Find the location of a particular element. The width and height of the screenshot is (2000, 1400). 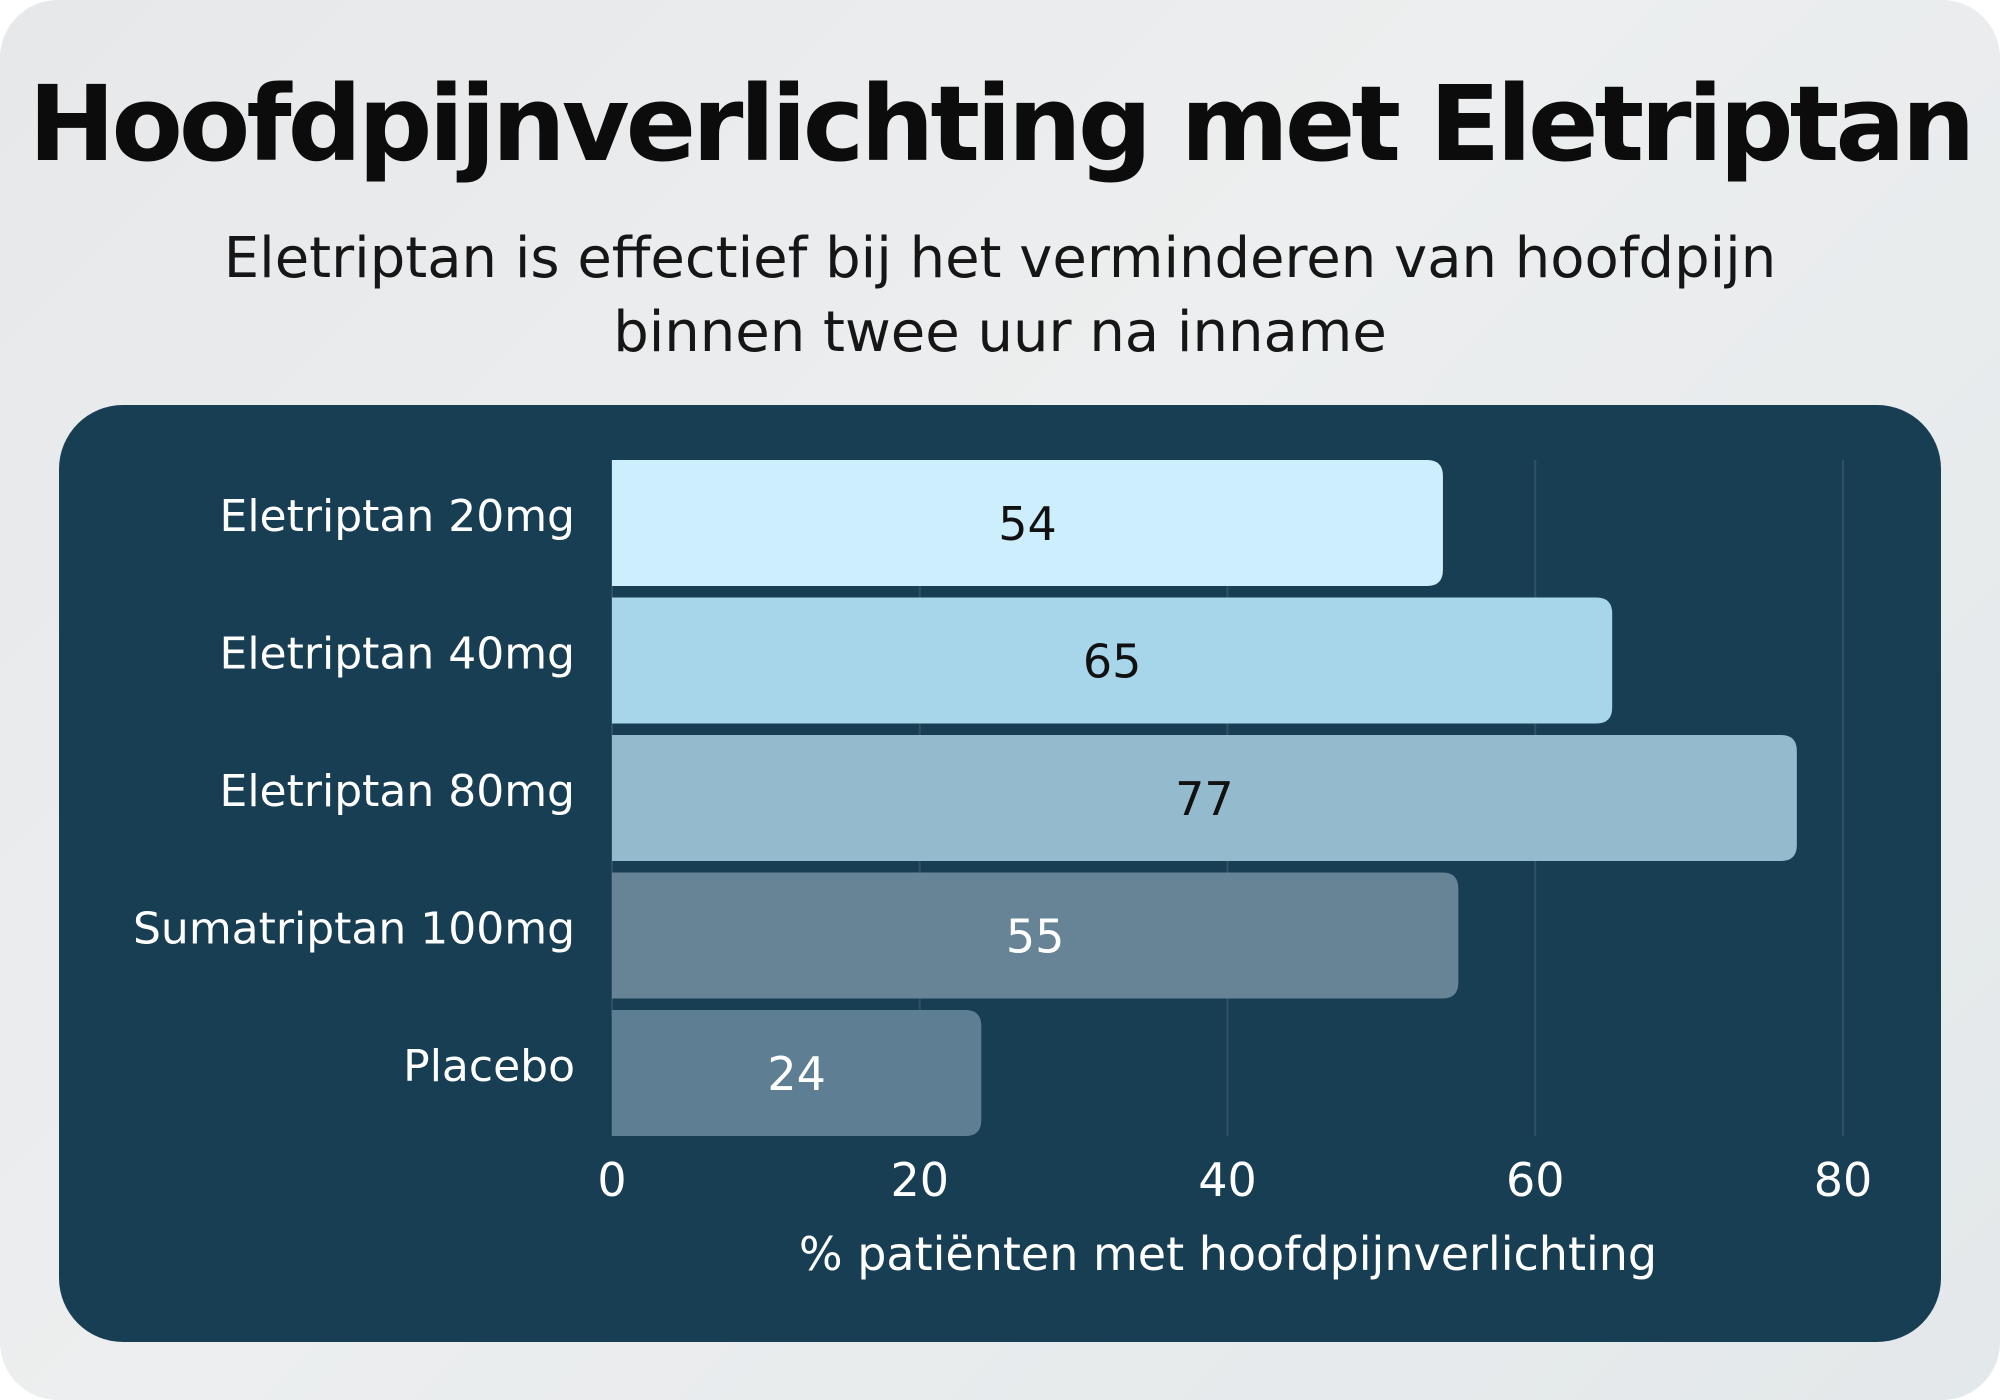

bar-value-label: 65 is located at coordinates (1112, 662).